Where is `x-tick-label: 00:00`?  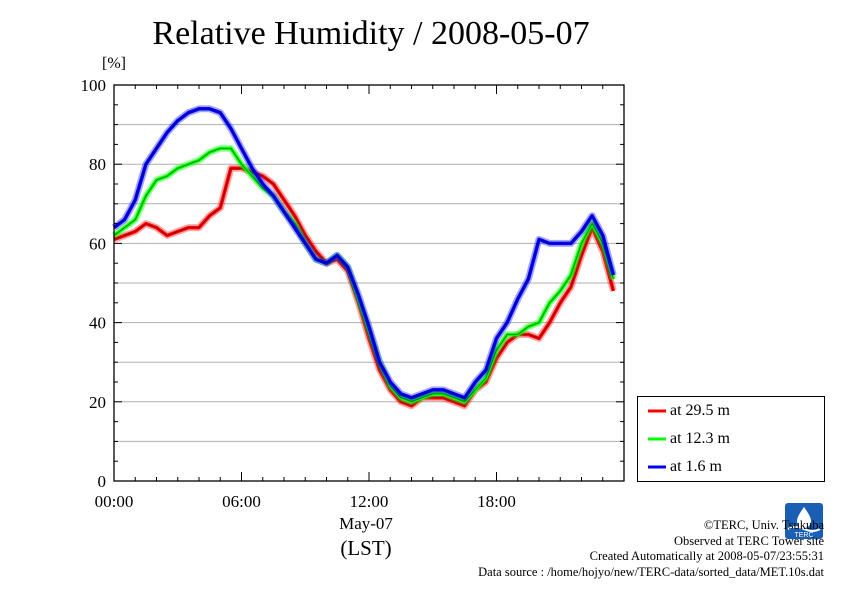 x-tick-label: 00:00 is located at coordinates (114, 501).